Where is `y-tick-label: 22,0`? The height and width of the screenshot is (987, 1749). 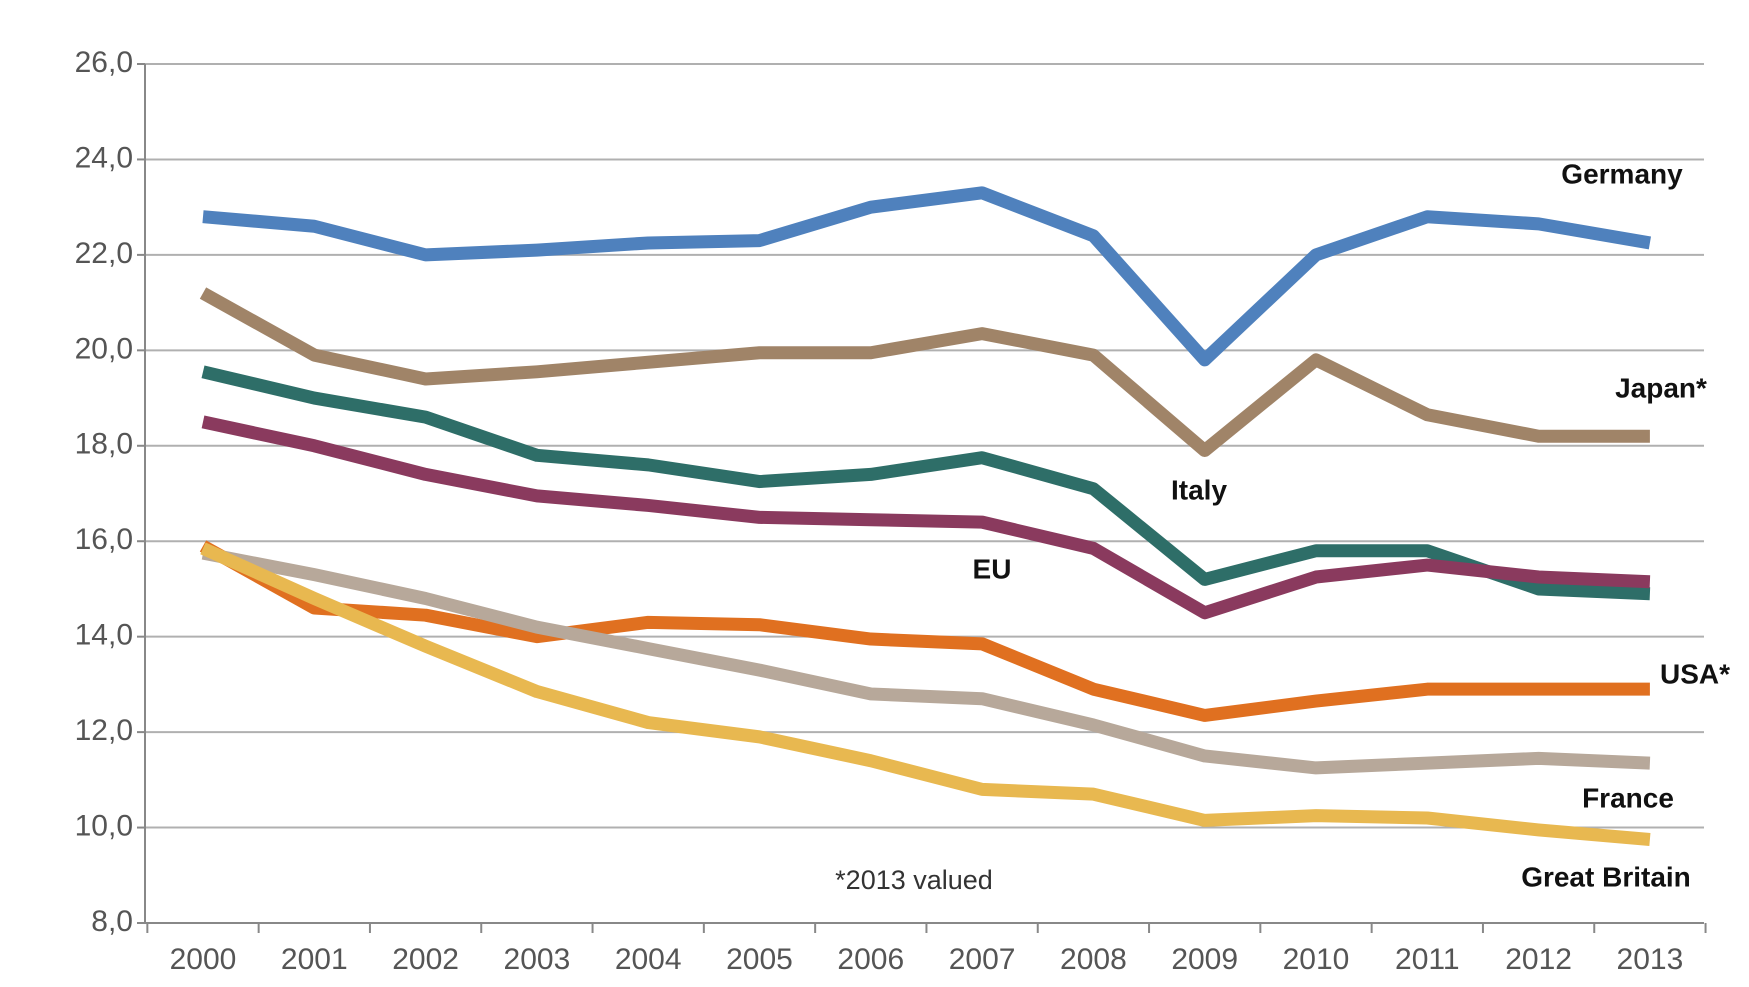
y-tick-label: 22,0 is located at coordinates (104, 253).